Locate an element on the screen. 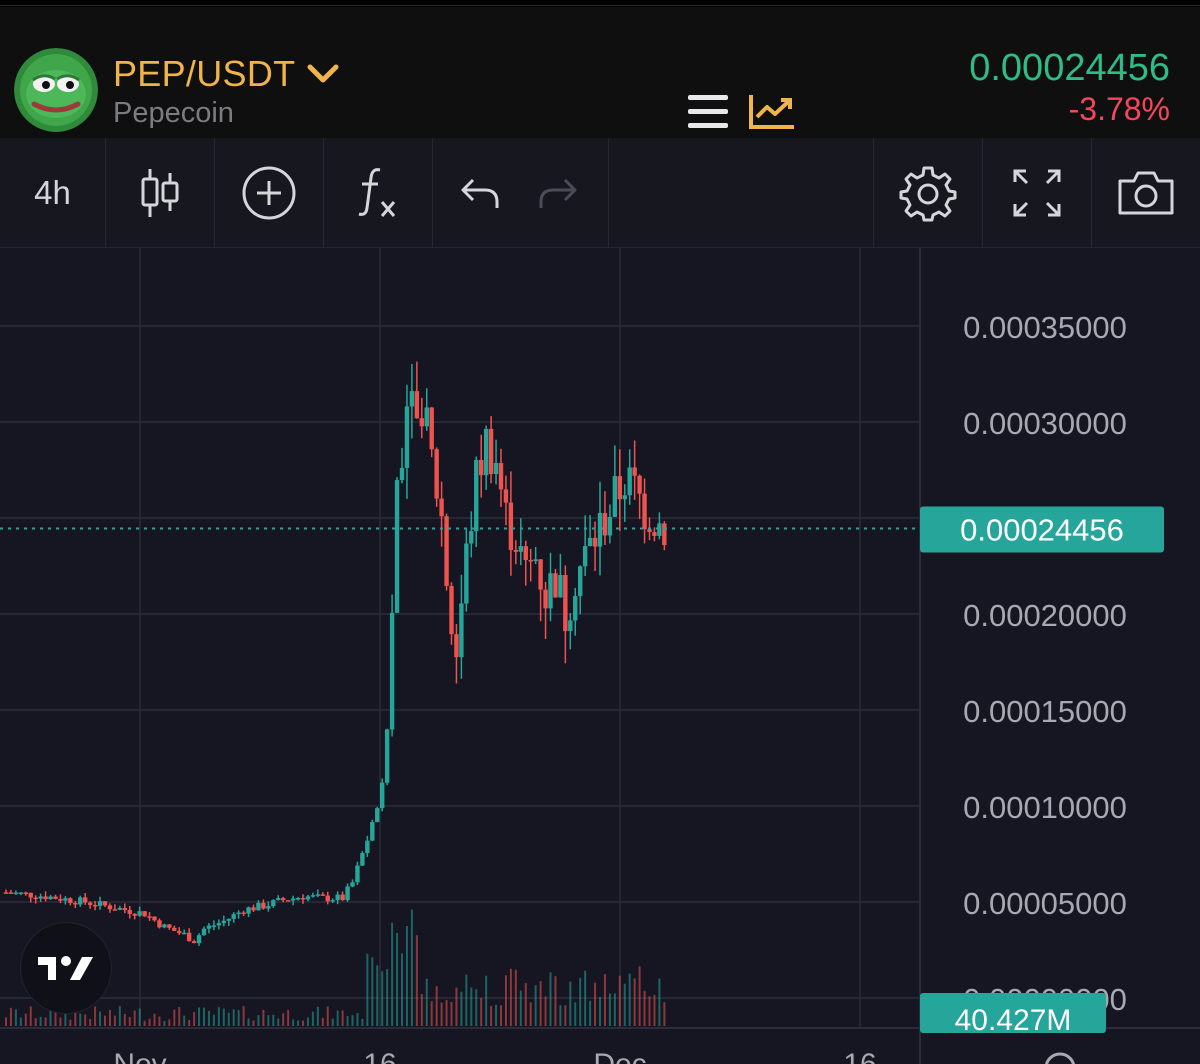 Image resolution: width=1200 pixels, height=1064 pixels. price-axis-label: 0.00035000 is located at coordinates (1045, 327).